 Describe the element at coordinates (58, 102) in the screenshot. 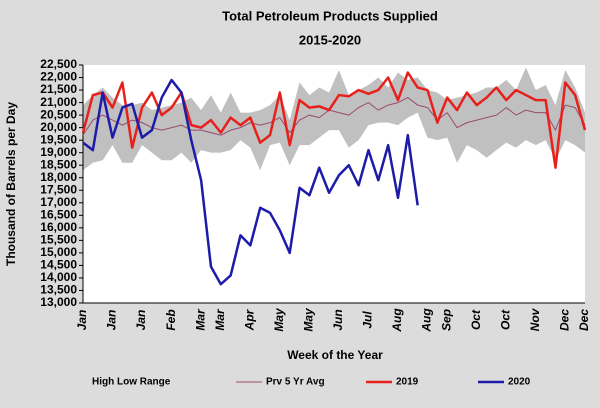

I see `y-tick-label: 21,000` at that location.